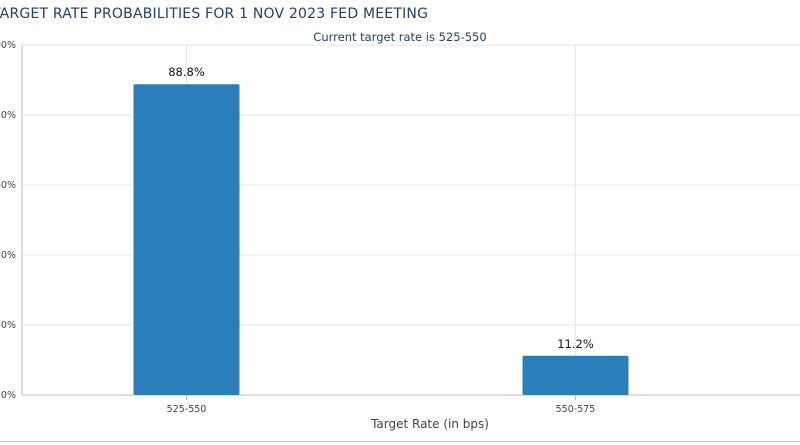  Describe the element at coordinates (187, 409) in the screenshot. I see `x-tick-label: 525-550` at that location.